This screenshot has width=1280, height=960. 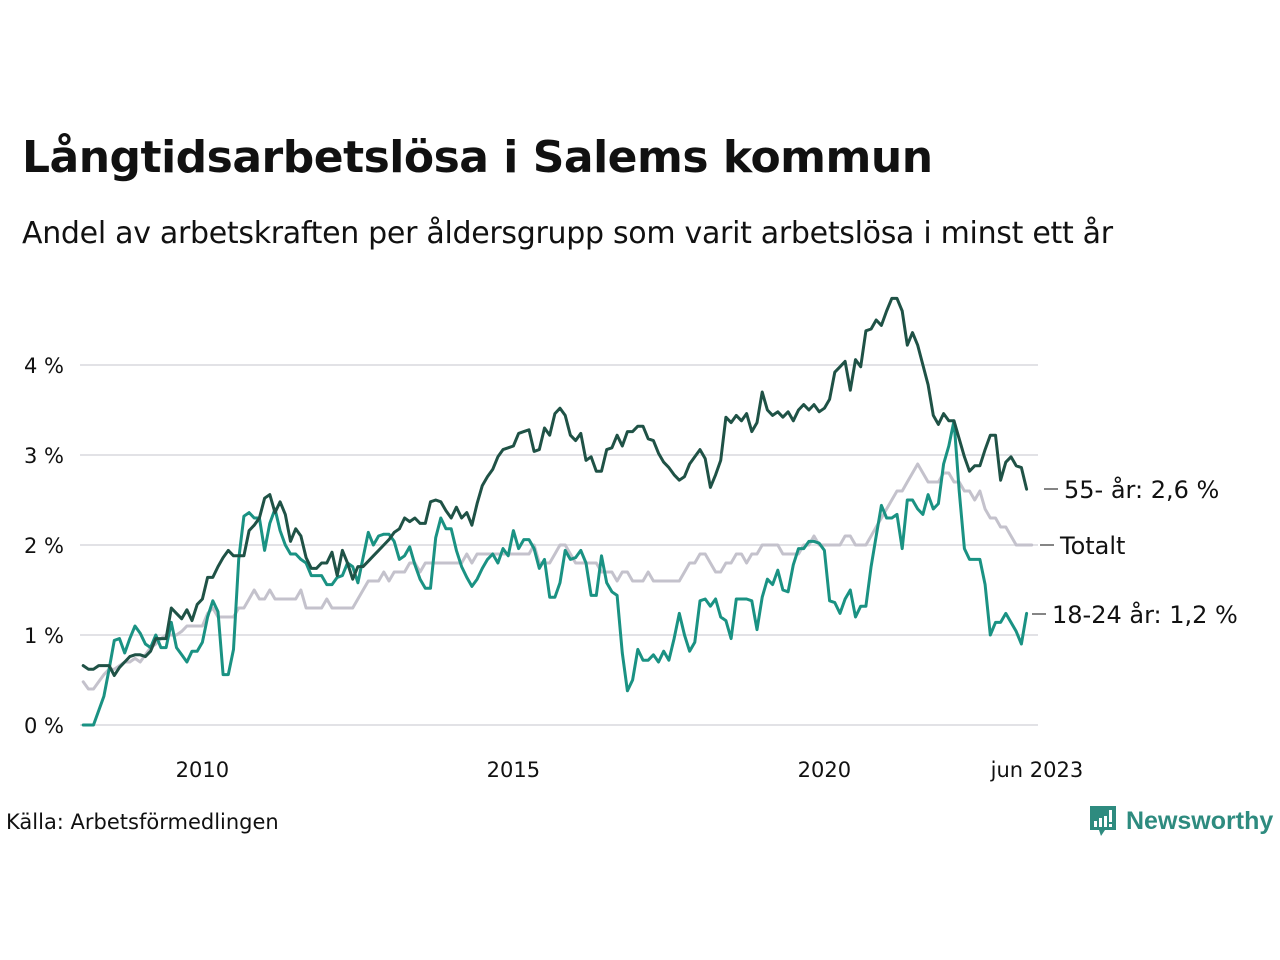 I want to click on y-axis-ticks: 0 % 1 % 2 % 3 % 4 %, so click(x=44, y=546).